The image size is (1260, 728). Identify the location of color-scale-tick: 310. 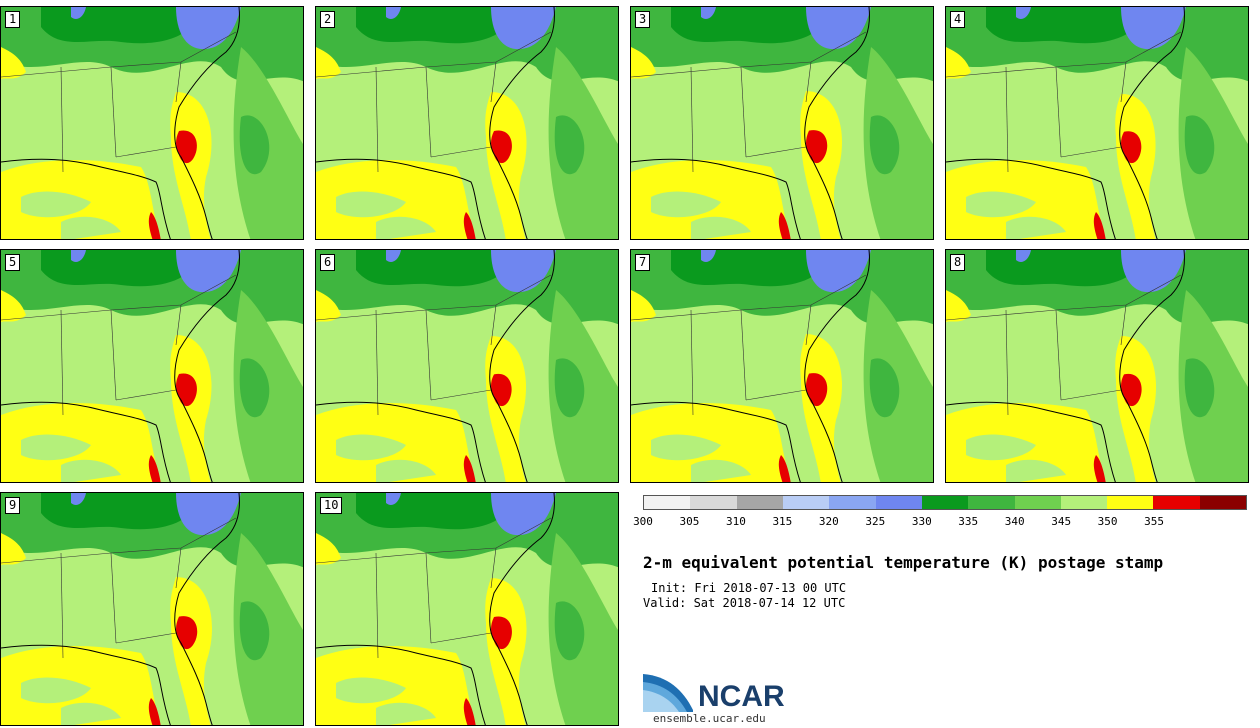
(735, 521).